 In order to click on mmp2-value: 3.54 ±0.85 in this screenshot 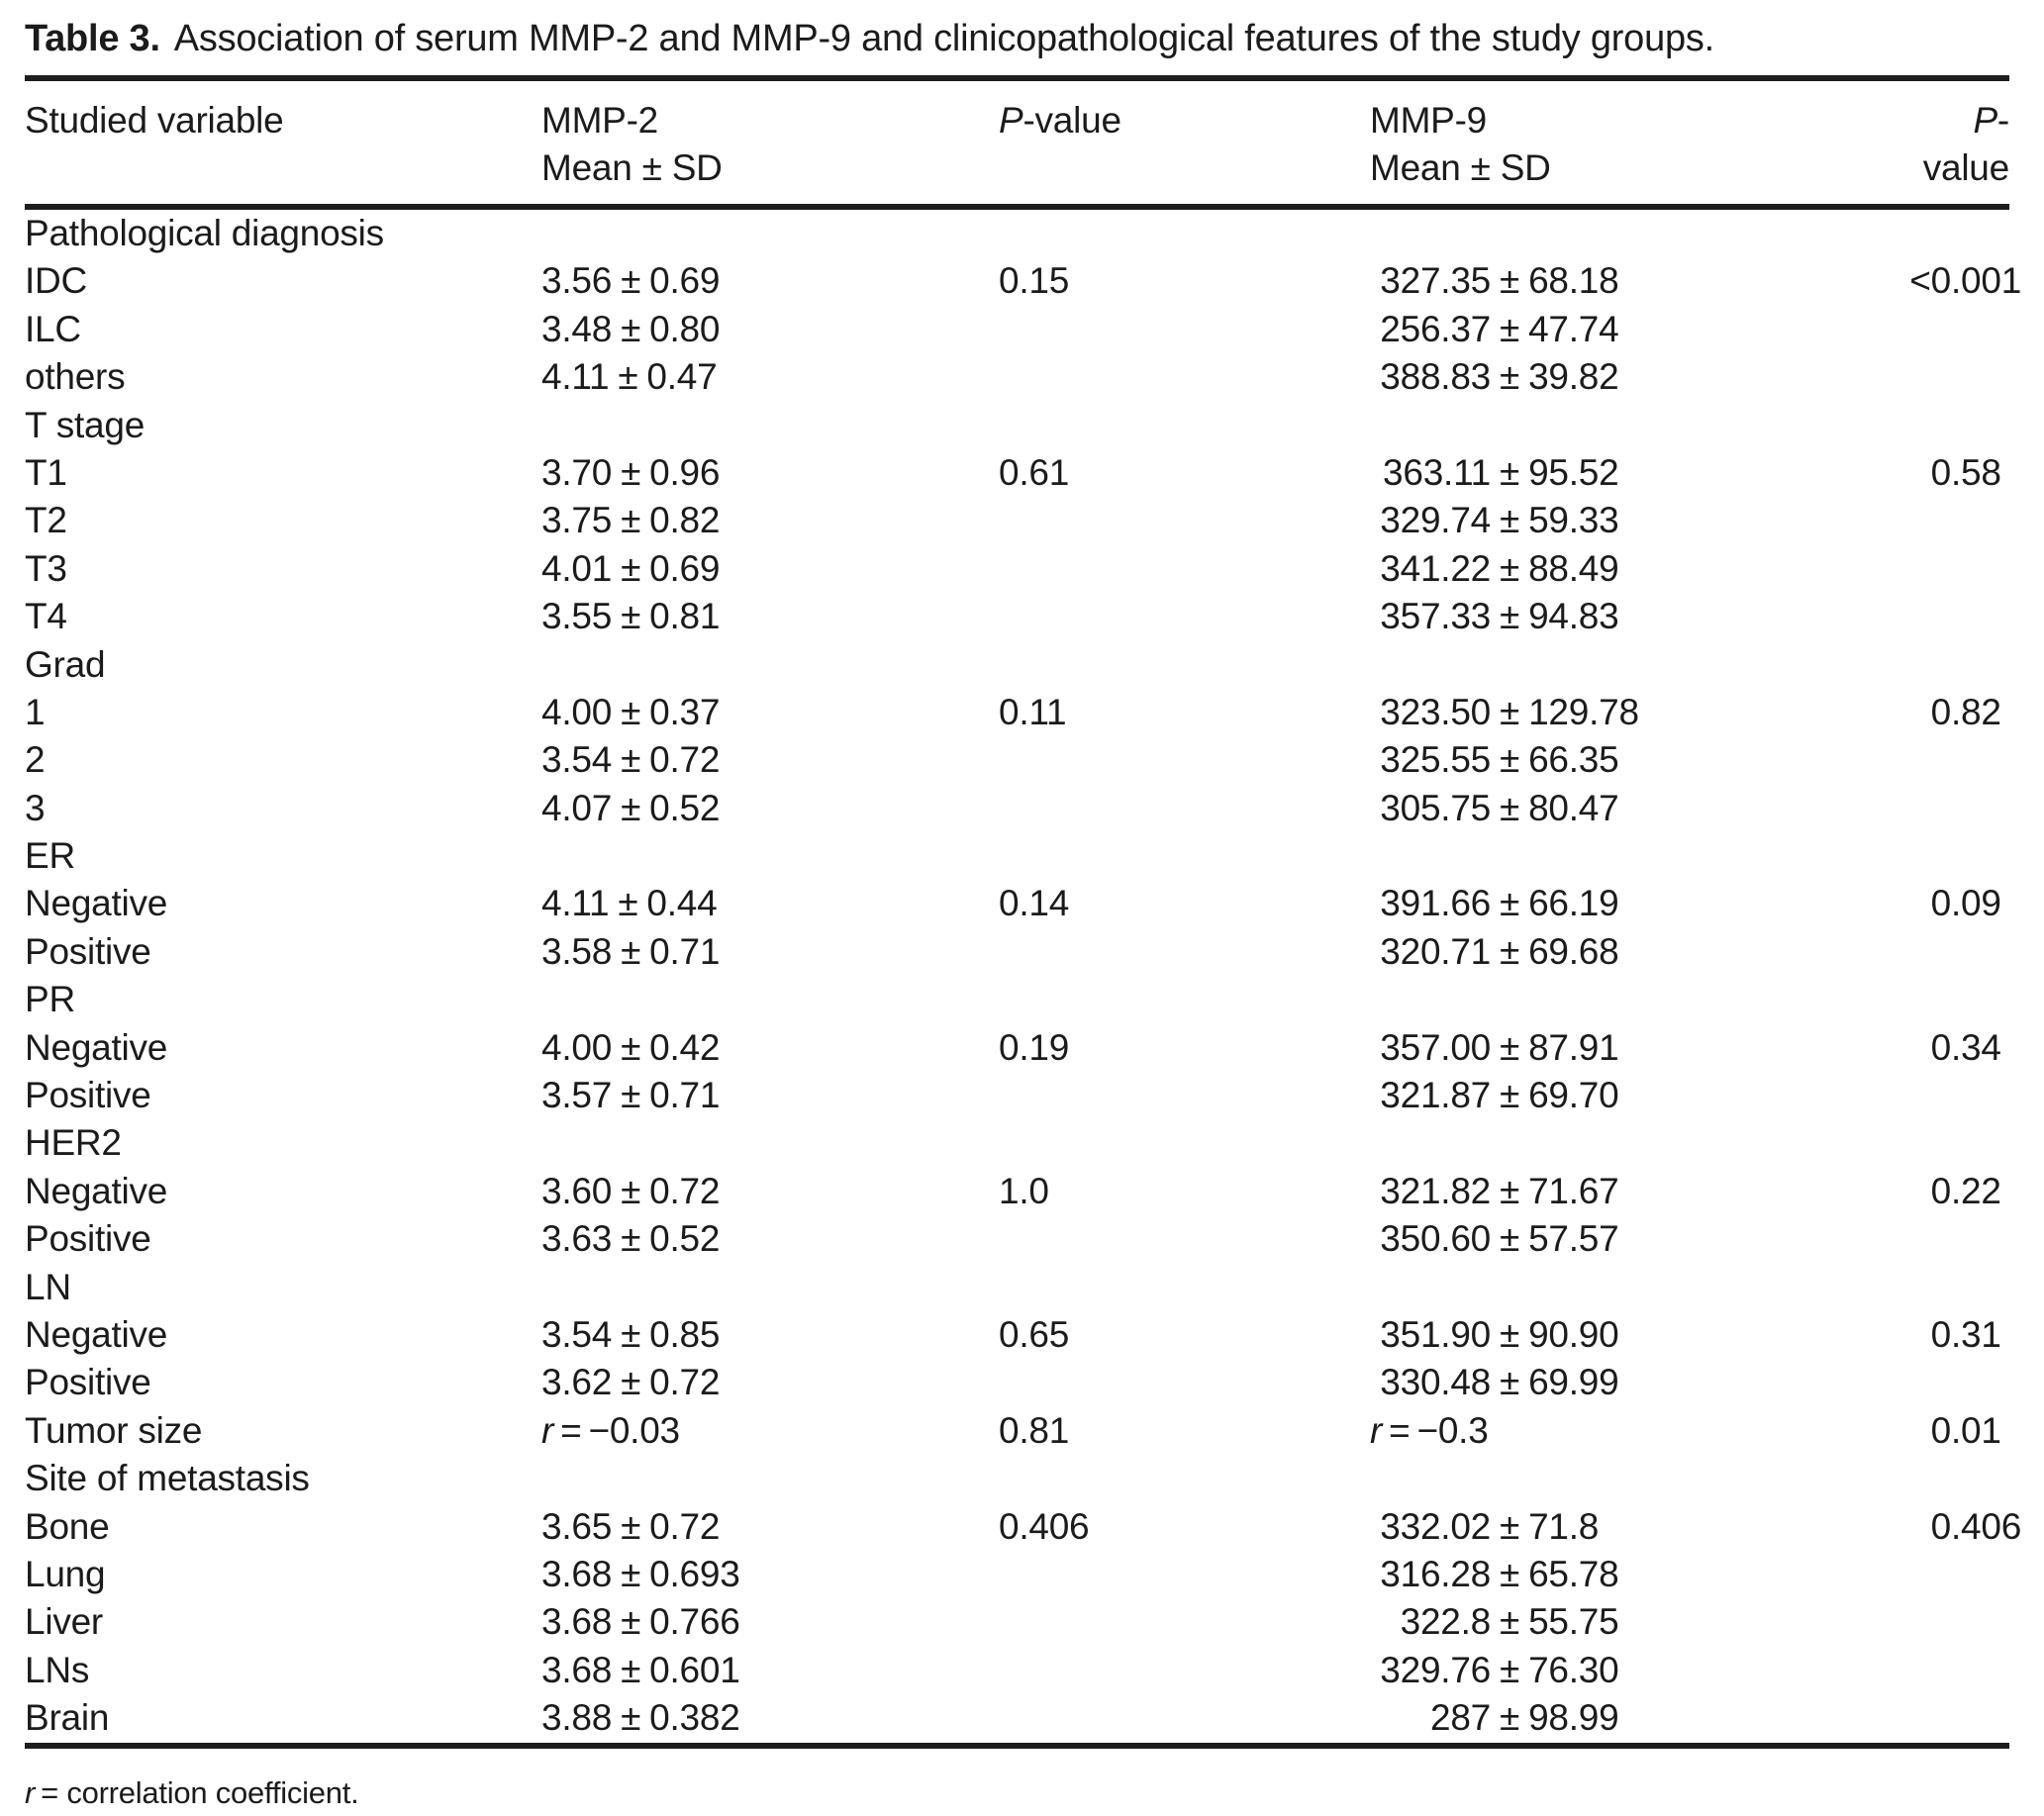, I will do `click(770, 1335)`.